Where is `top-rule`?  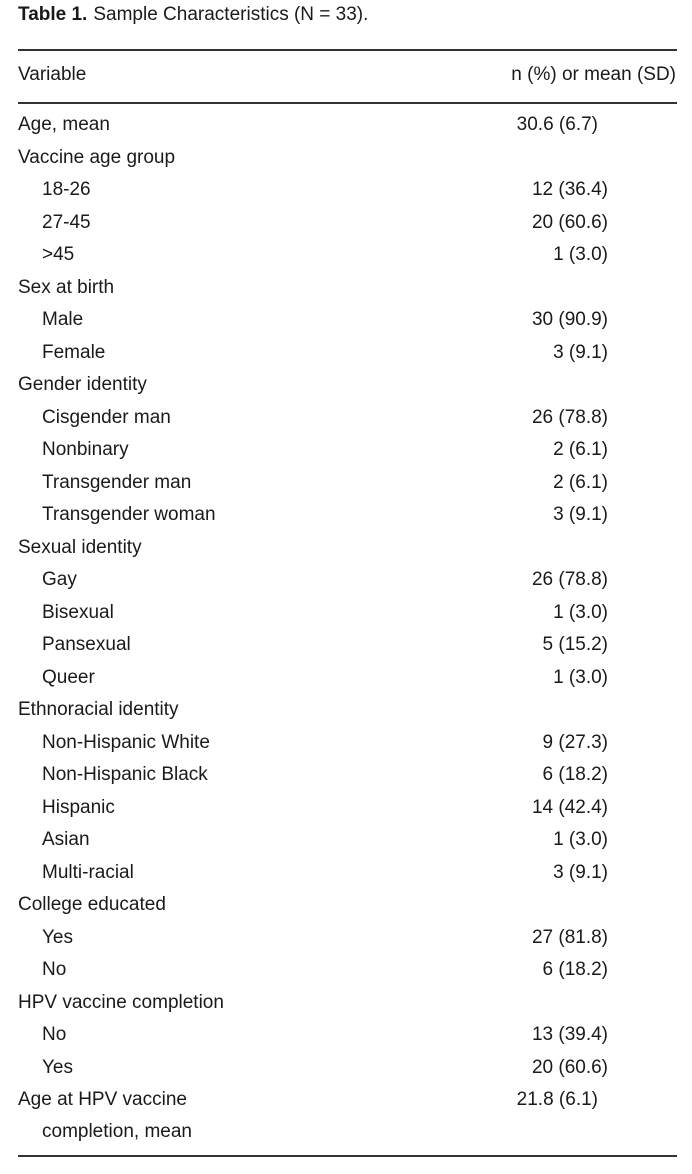 top-rule is located at coordinates (347, 50).